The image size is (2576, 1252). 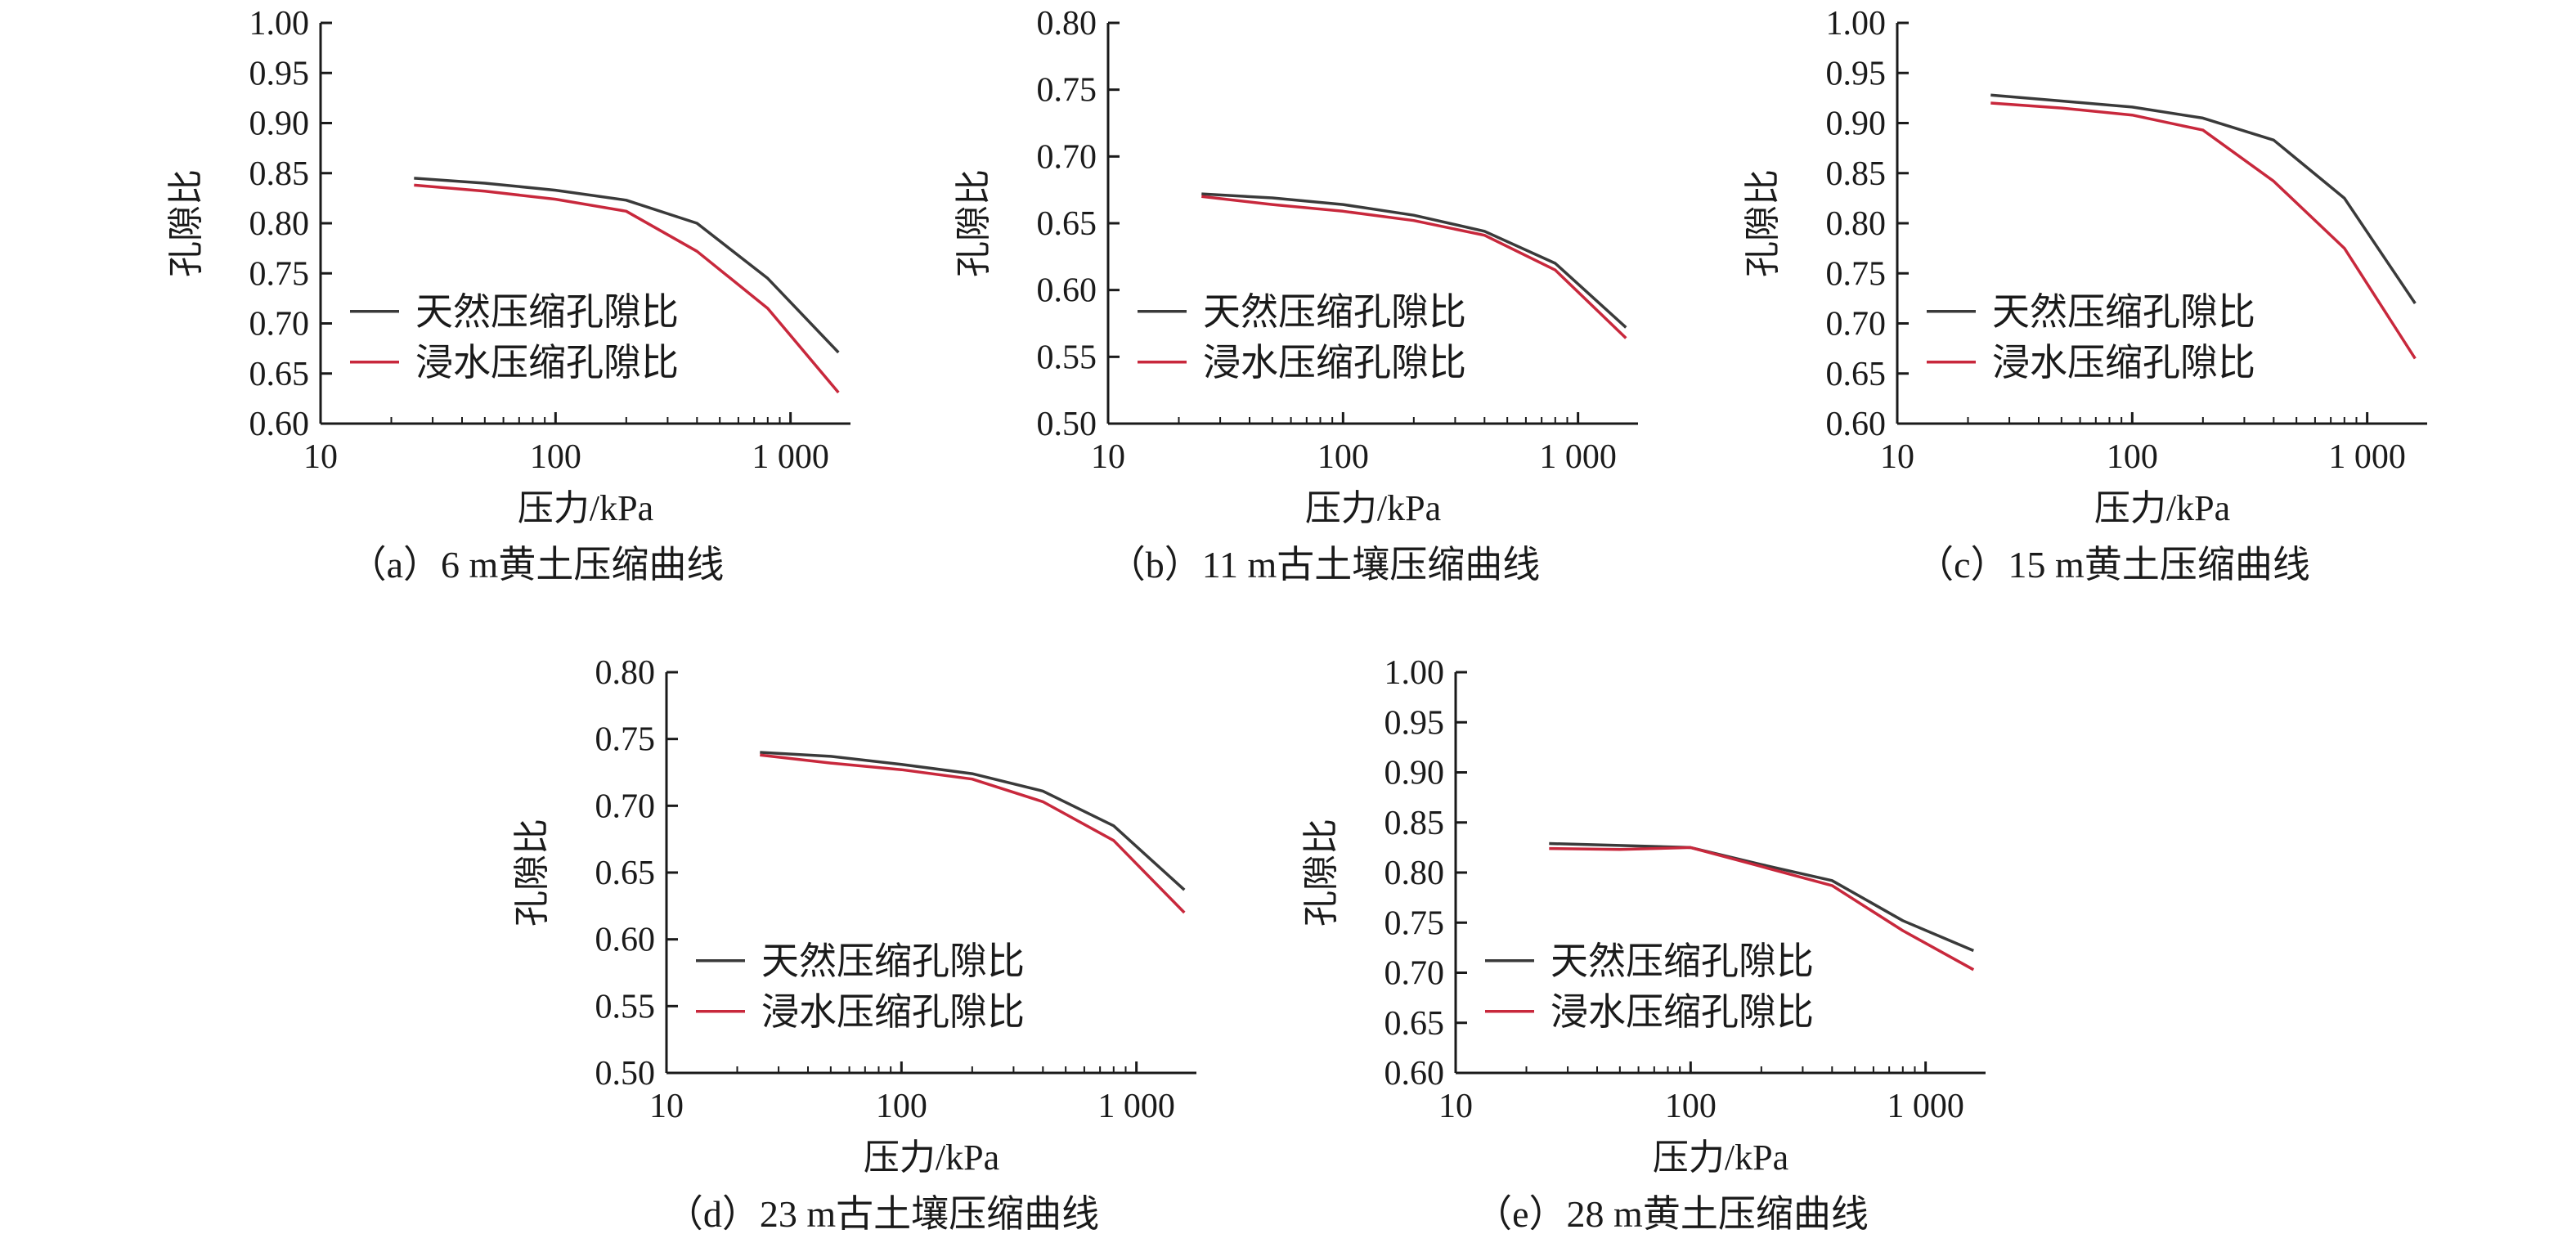 I want to click on chart-caption: （a）6 m黄土压缩曲线, so click(x=537, y=565).